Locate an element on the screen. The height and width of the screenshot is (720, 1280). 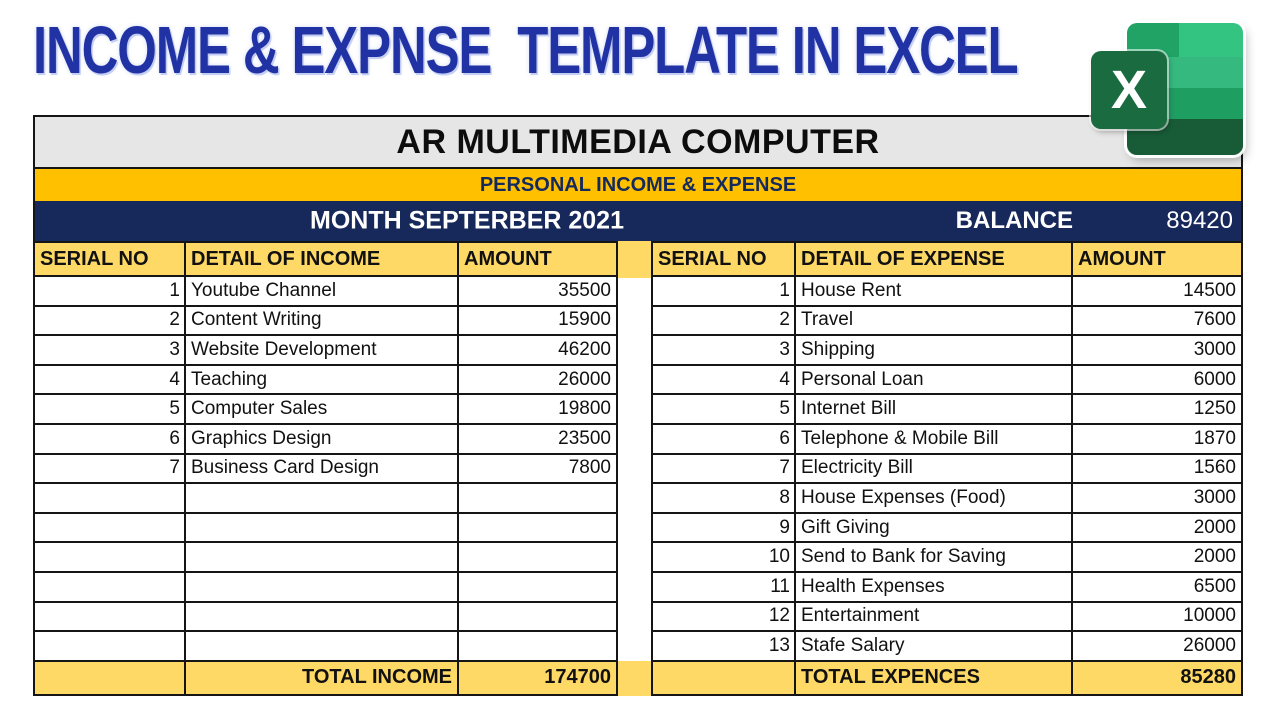
balance-label: BALANCE is located at coordinates (1014, 220).